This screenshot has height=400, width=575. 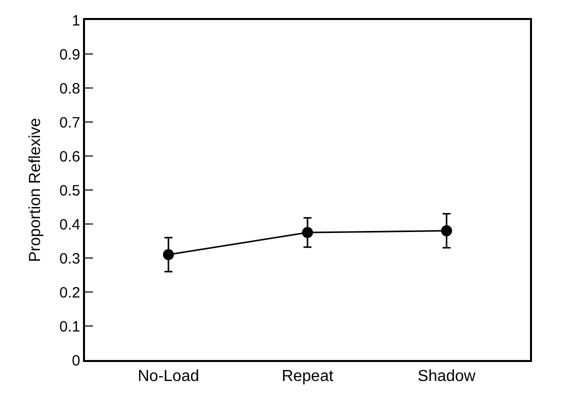 I want to click on y-tick-label: 0.7, so click(x=69, y=123).